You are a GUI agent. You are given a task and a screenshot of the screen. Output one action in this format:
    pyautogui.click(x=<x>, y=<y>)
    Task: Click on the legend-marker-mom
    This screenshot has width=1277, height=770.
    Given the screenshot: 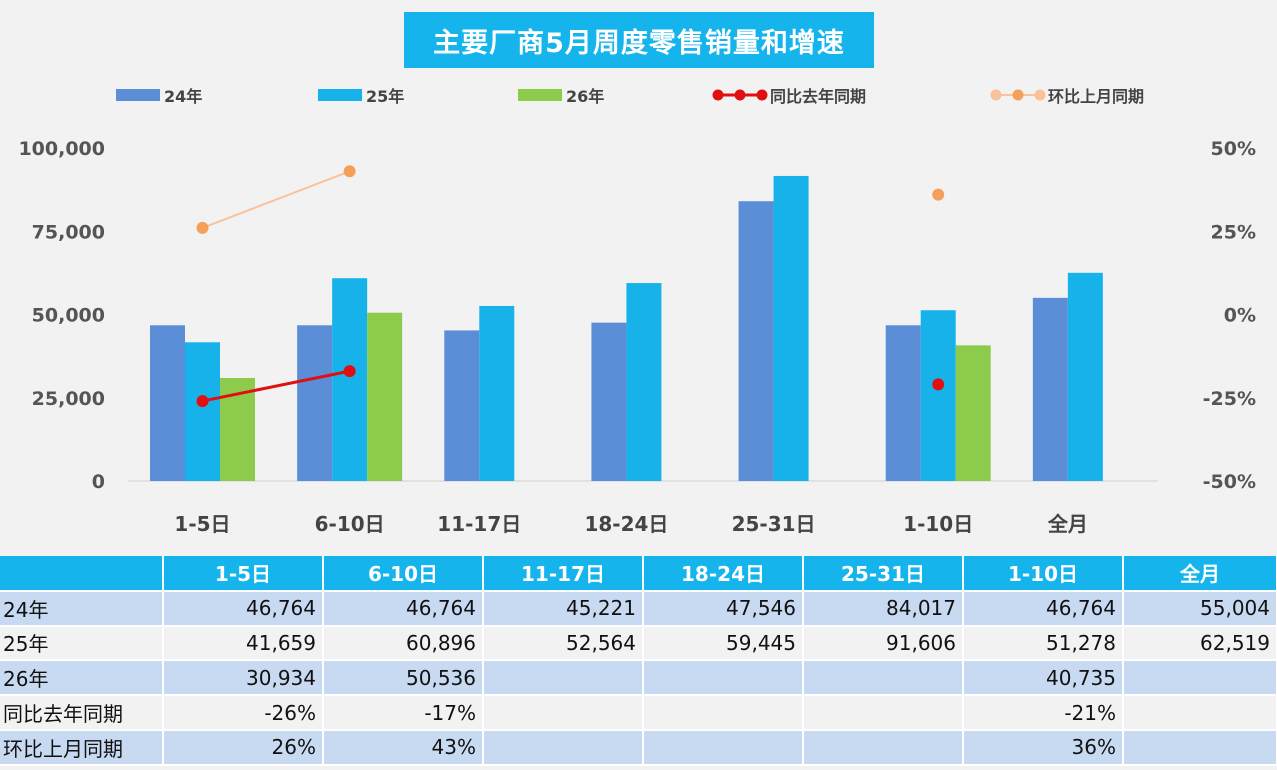 What is the action you would take?
    pyautogui.click(x=1018, y=95)
    